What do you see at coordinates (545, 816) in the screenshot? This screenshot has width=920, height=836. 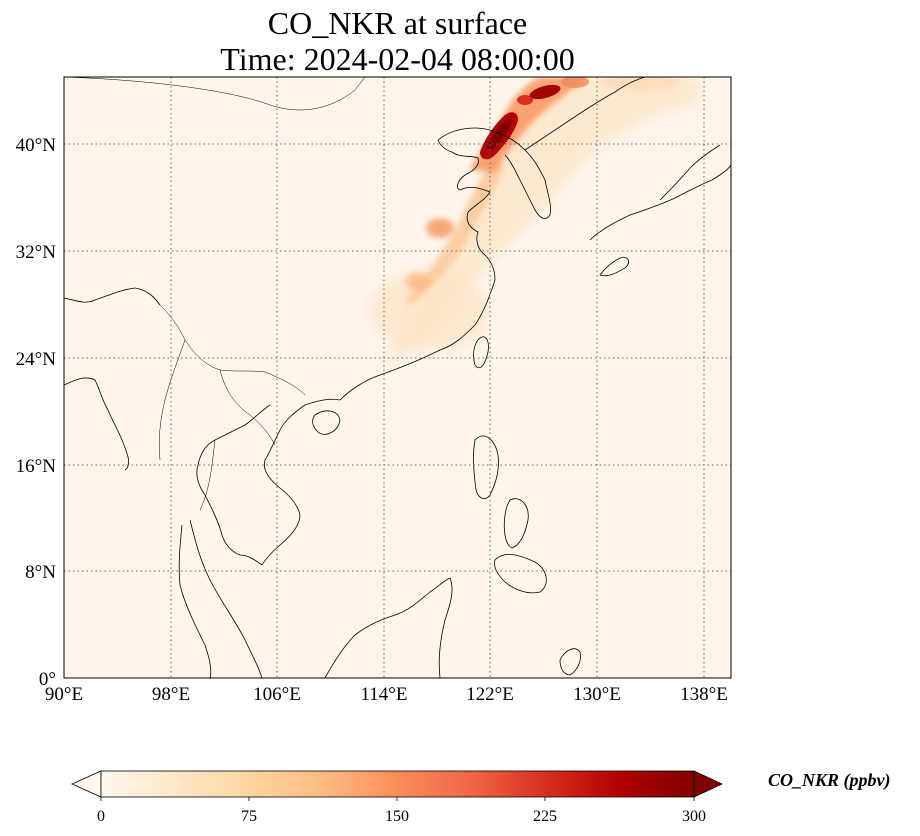 I see `colorbar-tick-label: 225` at bounding box center [545, 816].